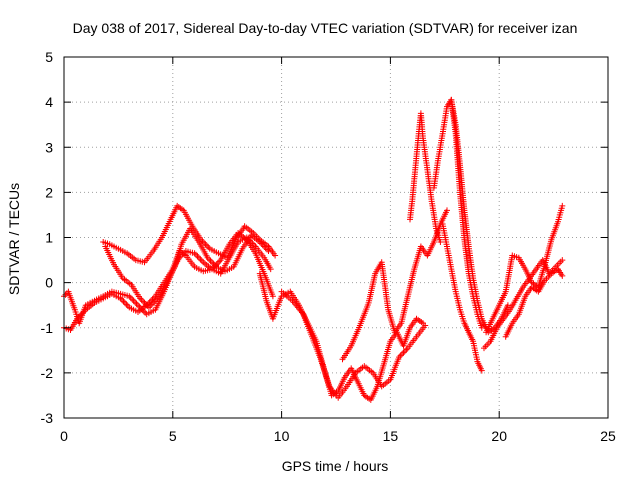 This screenshot has height=480, width=640. I want to click on series-track-f, so click(353, 344).